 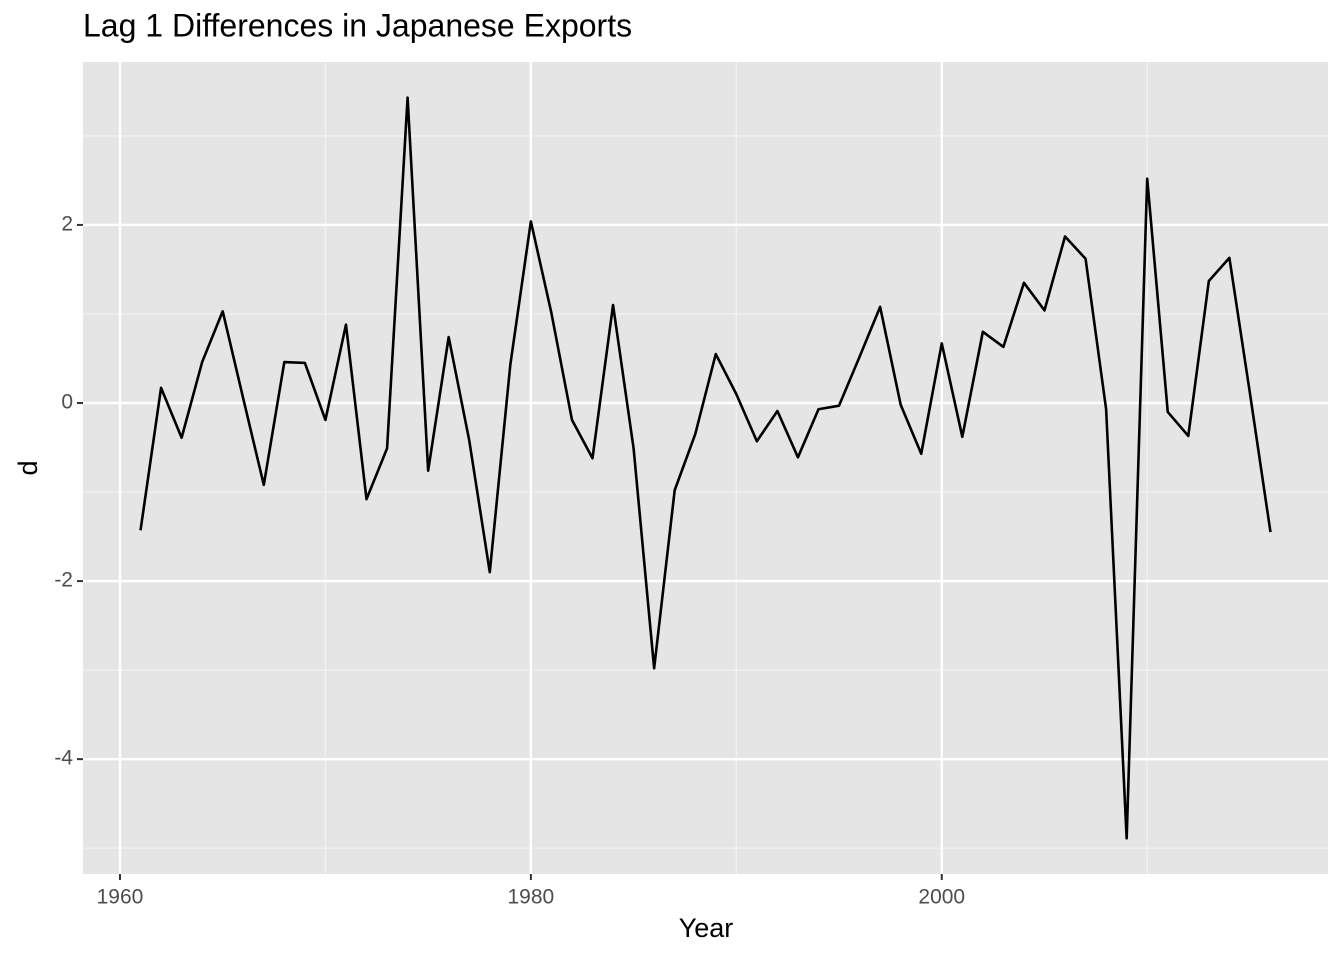 What do you see at coordinates (706, 928) in the screenshot?
I see `x-axis-label: Year` at bounding box center [706, 928].